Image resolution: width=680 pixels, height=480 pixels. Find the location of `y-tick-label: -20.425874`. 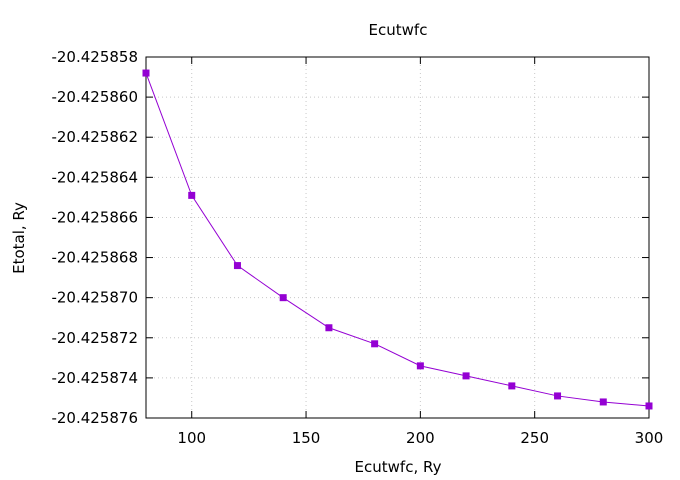

y-tick-label: -20.425874 is located at coordinates (94, 378).